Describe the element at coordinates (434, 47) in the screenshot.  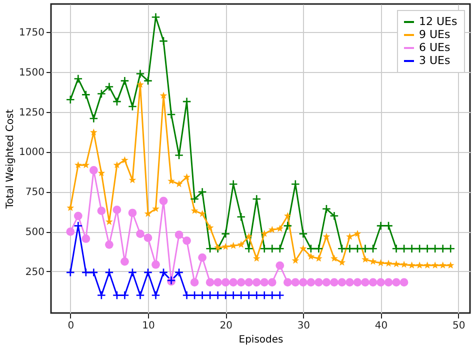
I see `legend-label: 6 UEs` at that location.